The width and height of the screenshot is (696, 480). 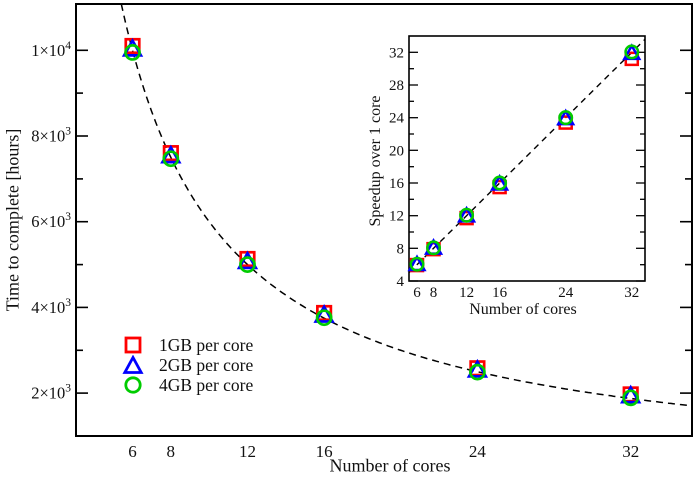 I want to click on legend-item-1gb-per-core: 1GB per core, so click(x=187, y=345).